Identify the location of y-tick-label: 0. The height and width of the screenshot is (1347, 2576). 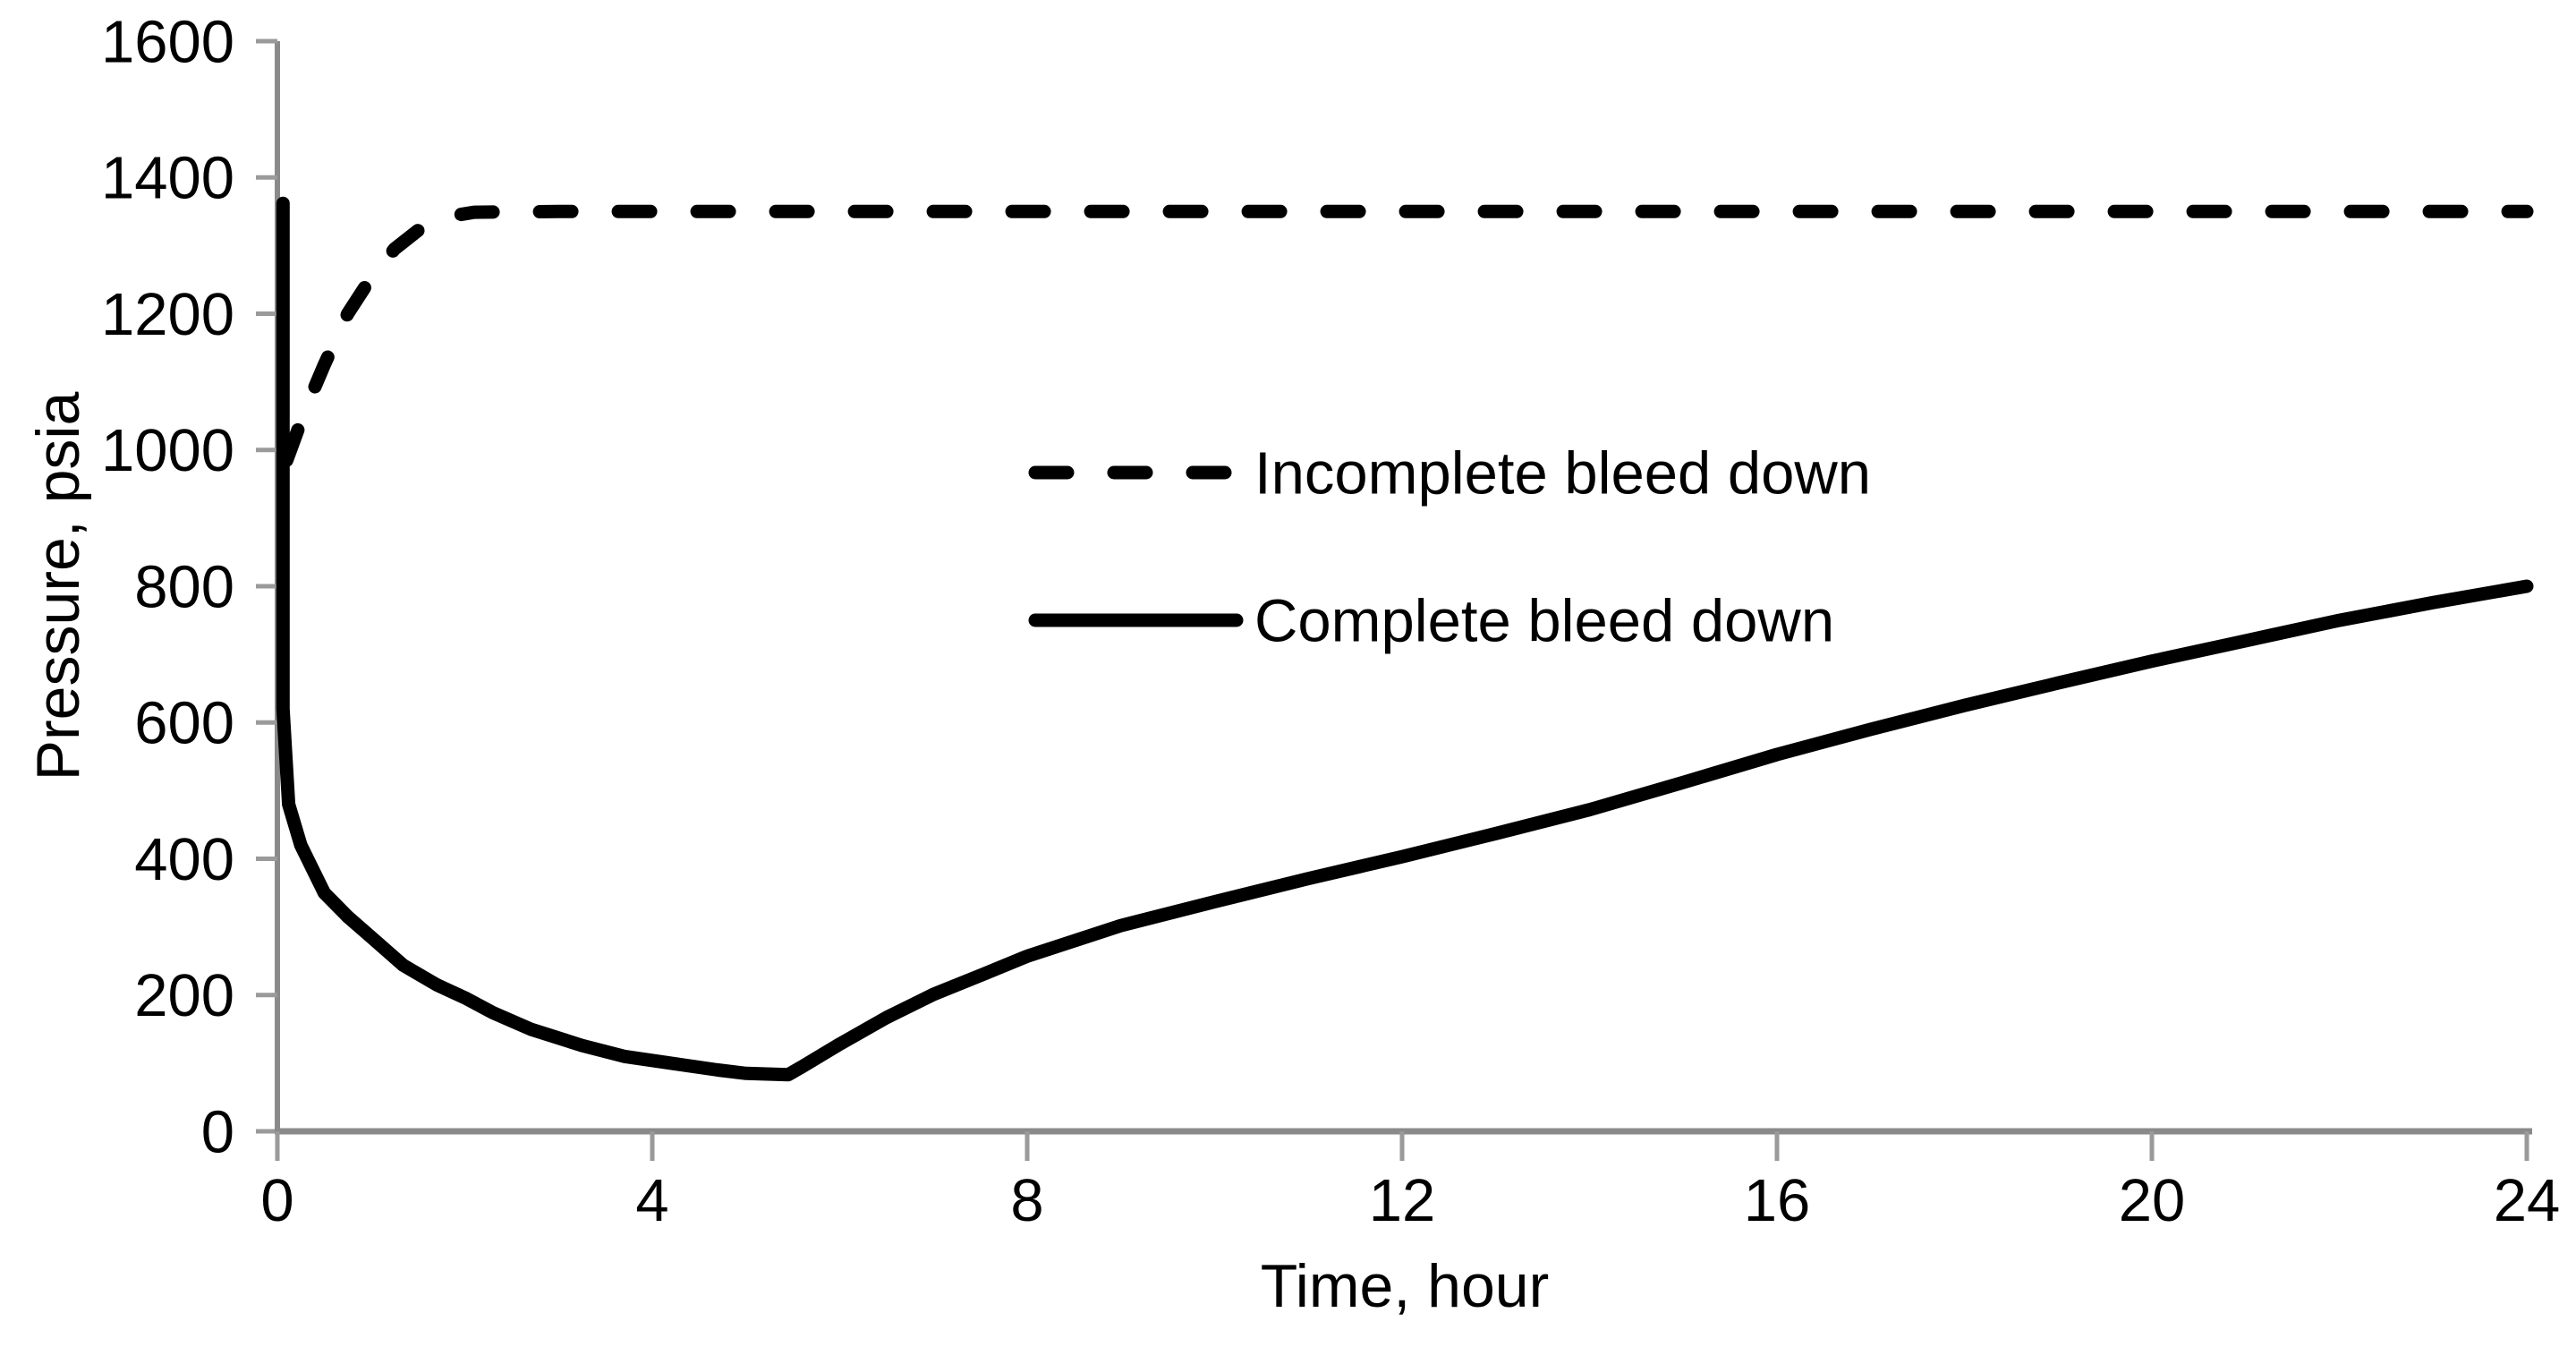
(217, 1132).